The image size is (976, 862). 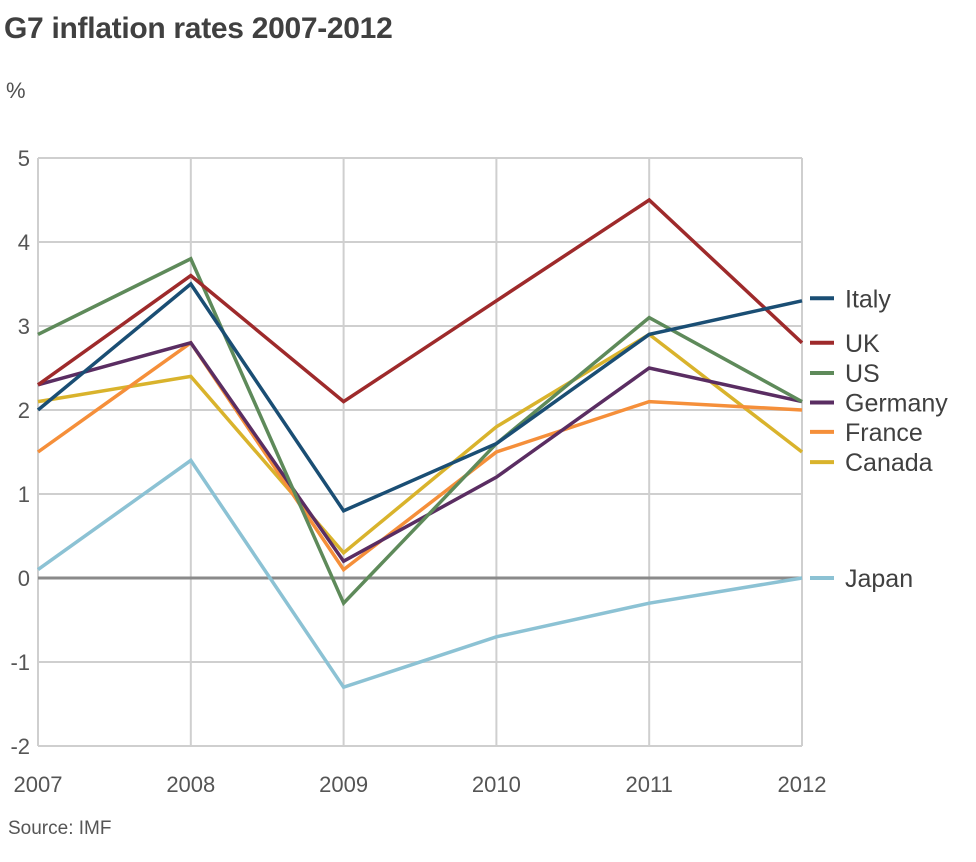 What do you see at coordinates (496, 784) in the screenshot?
I see `x-tick-label: 2010` at bounding box center [496, 784].